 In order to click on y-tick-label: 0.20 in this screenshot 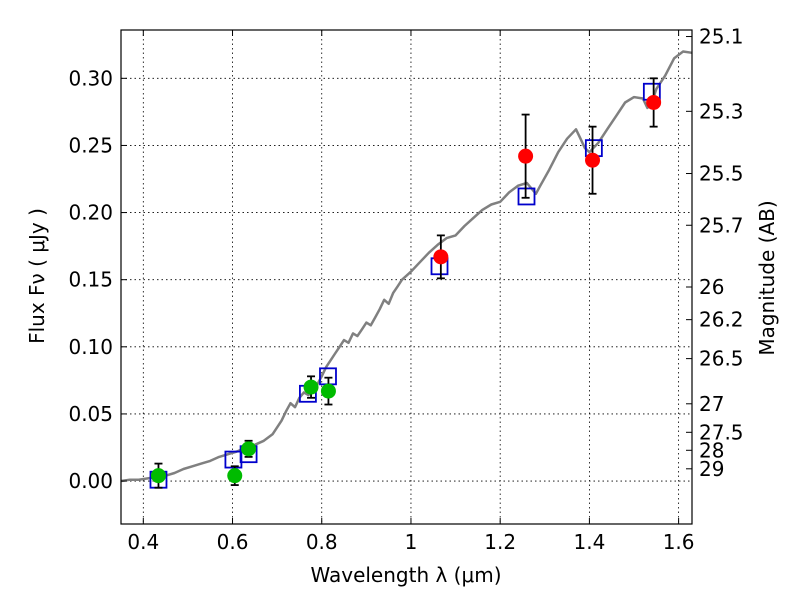, I will do `click(90, 213)`.